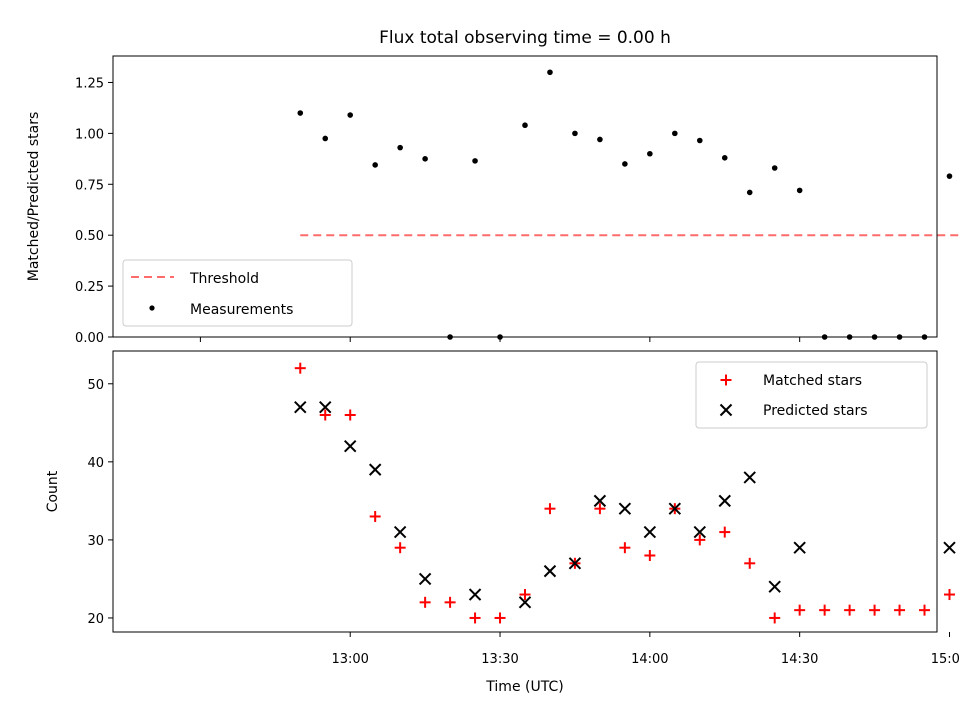 This screenshot has width=960, height=720. What do you see at coordinates (799, 659) in the screenshot?
I see `bottom-x-tick-label: 14:30` at bounding box center [799, 659].